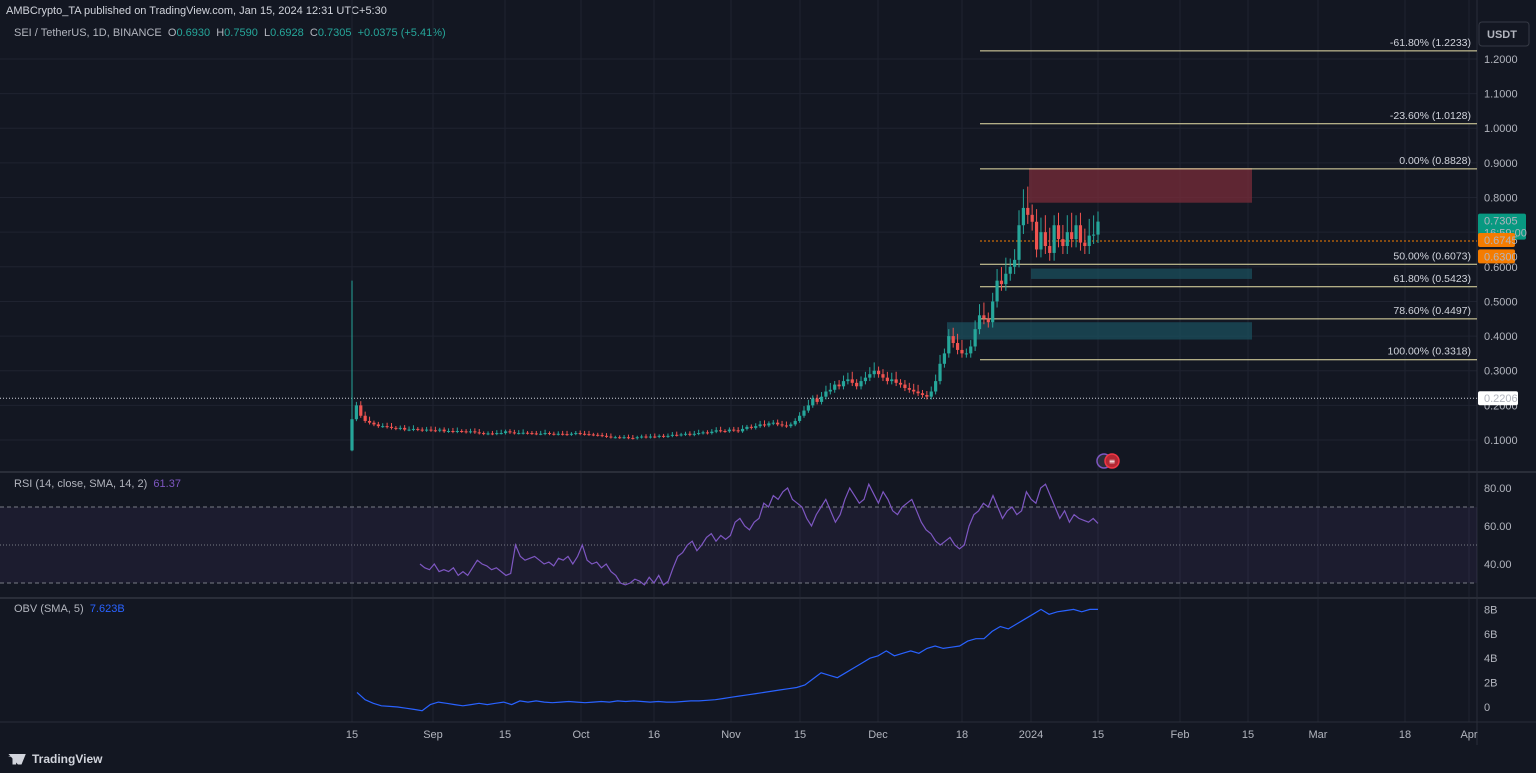  What do you see at coordinates (1099, 254) in the screenshot?
I see `zones` at bounding box center [1099, 254].